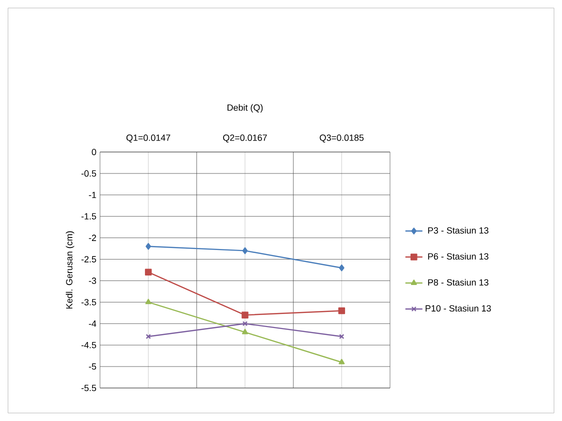  What do you see at coordinates (92, 366) in the screenshot?
I see `y-tick-label: -5` at bounding box center [92, 366].